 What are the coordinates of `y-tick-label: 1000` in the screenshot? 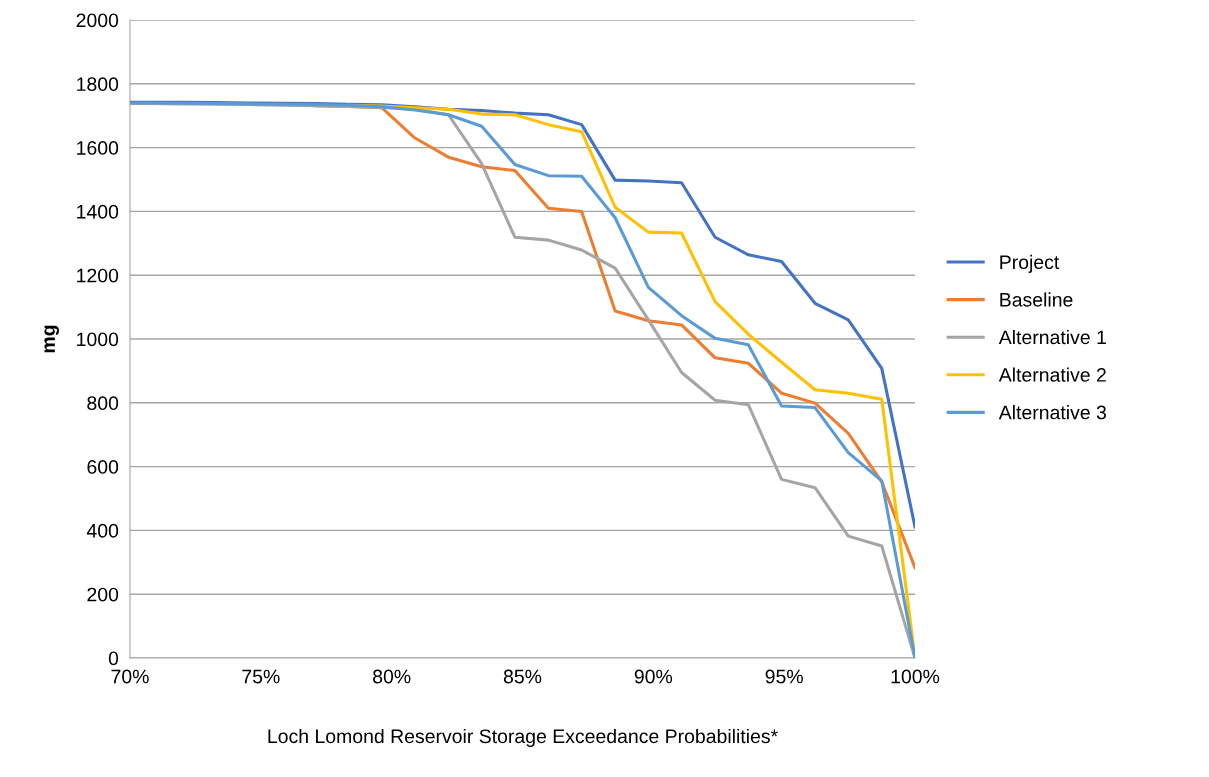 It's located at (98, 339).